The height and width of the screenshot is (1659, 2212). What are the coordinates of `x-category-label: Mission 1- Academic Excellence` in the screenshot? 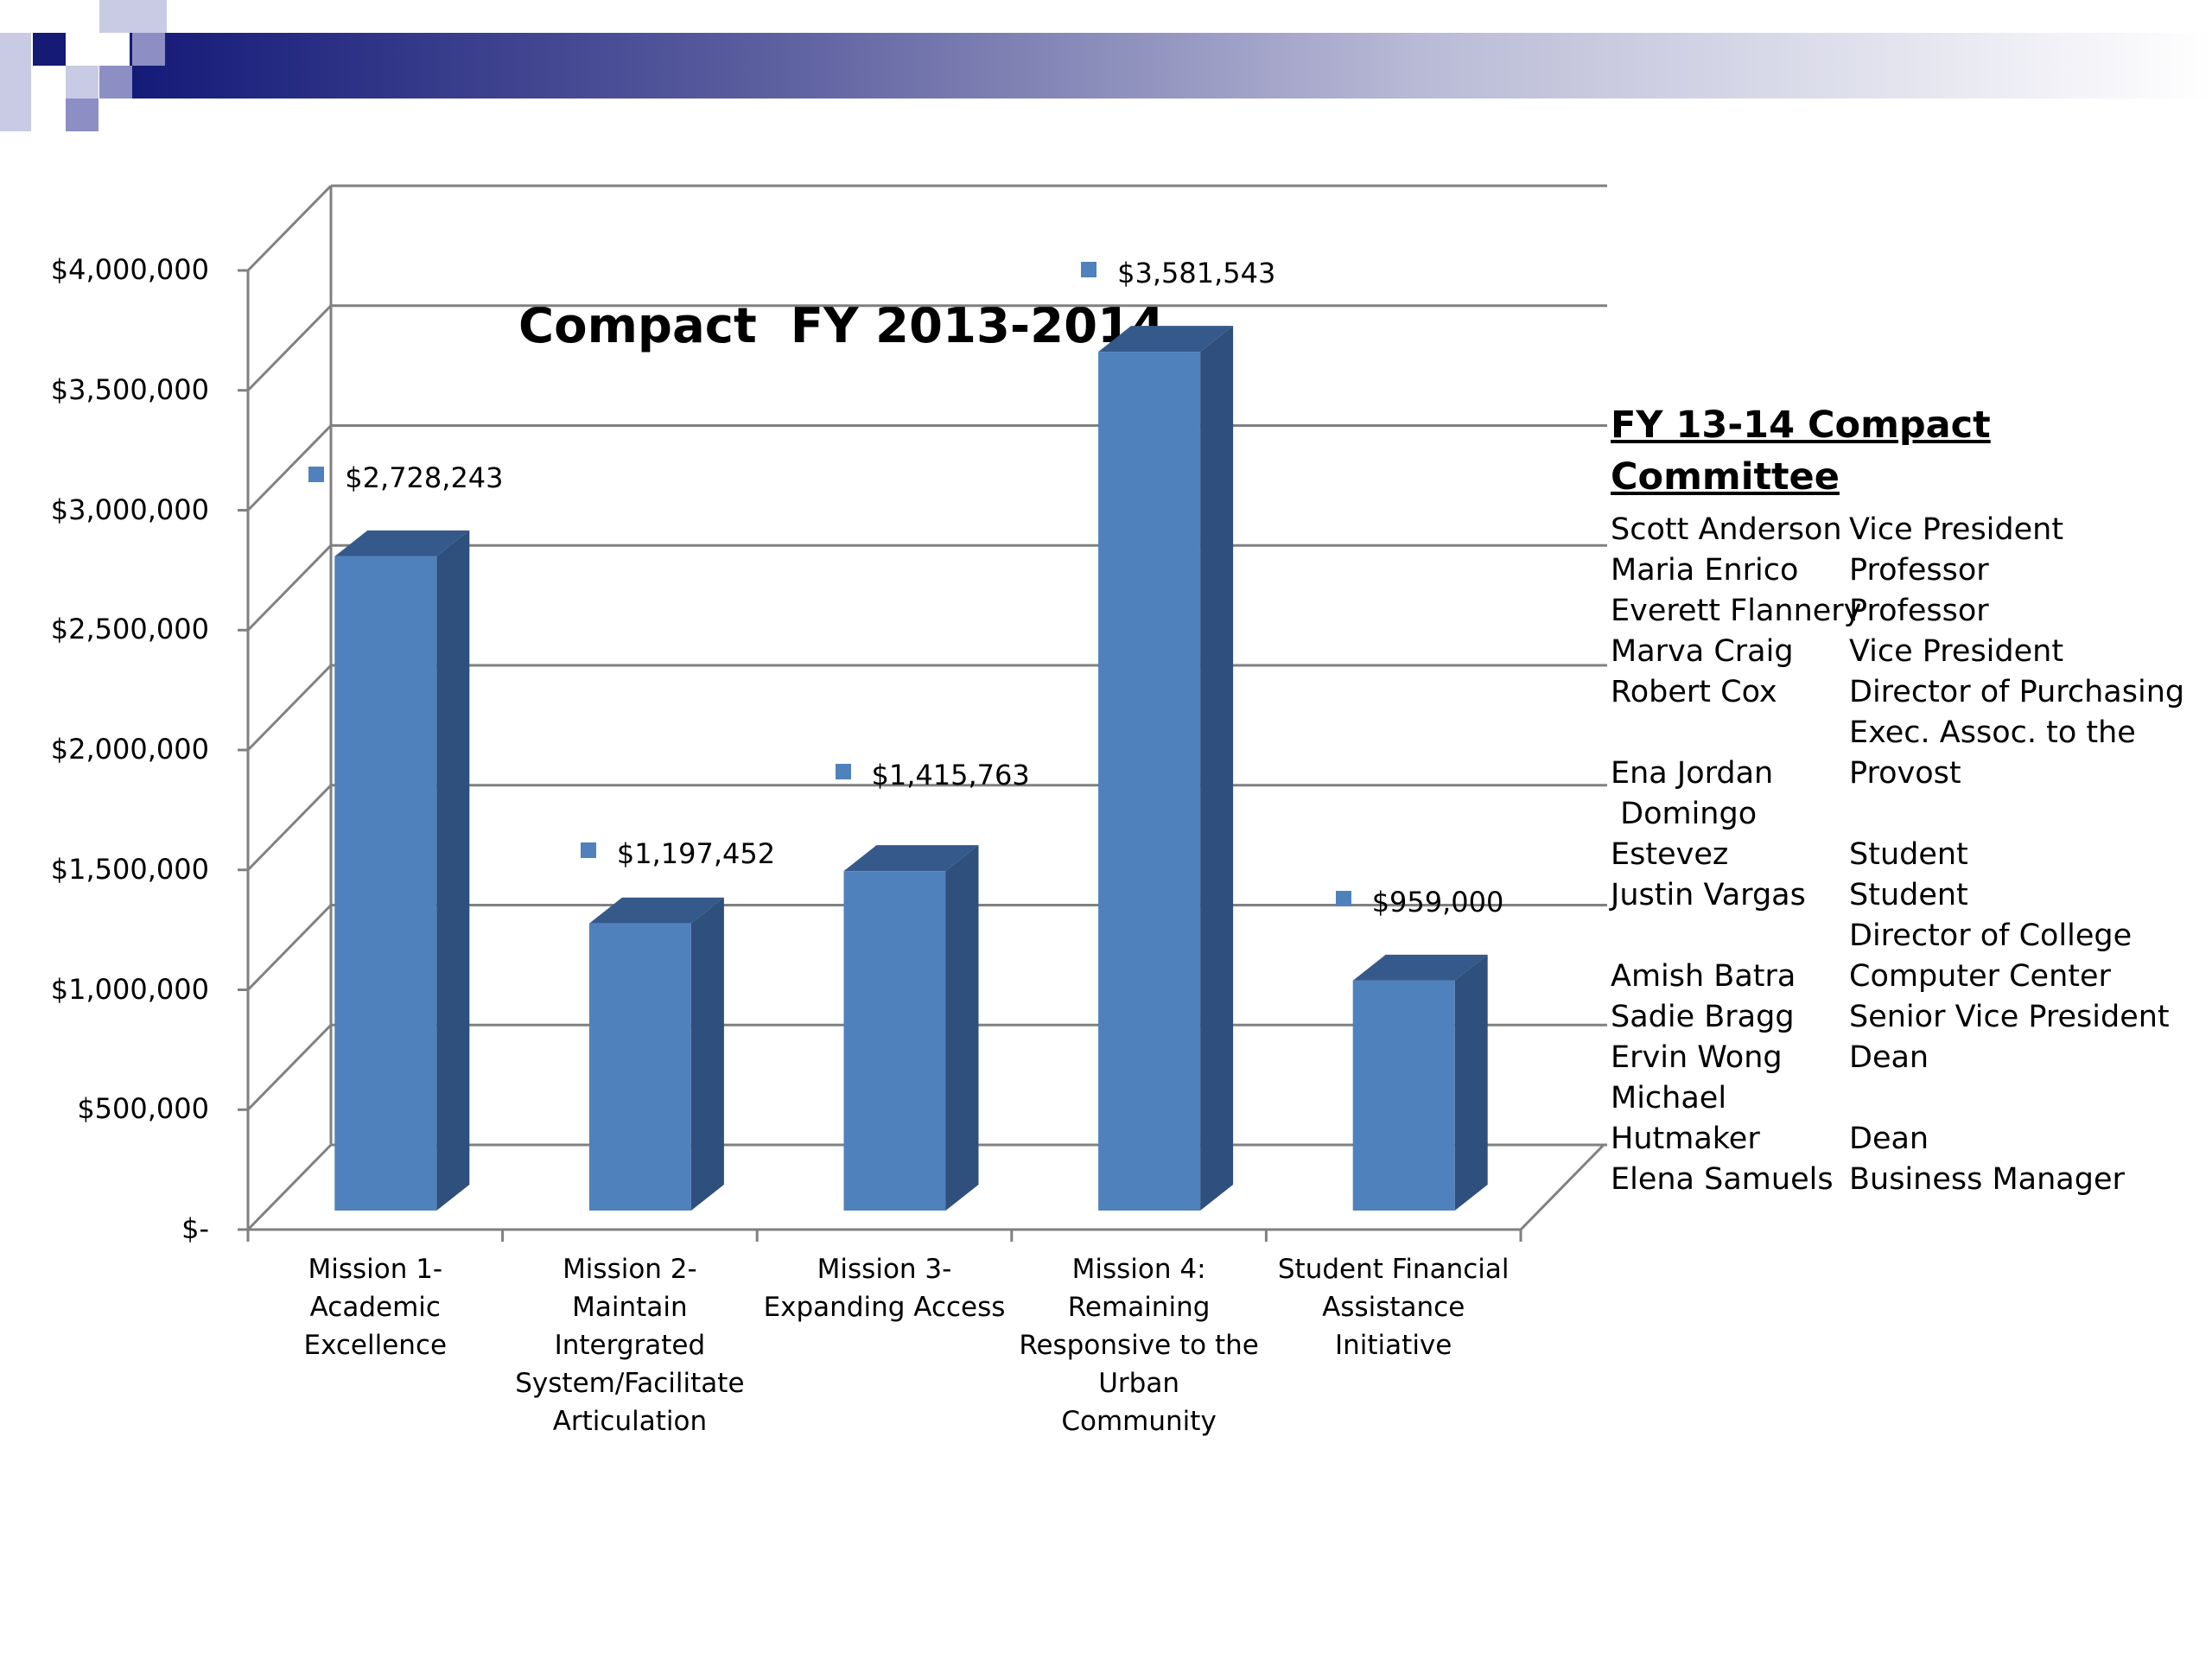 It's located at (375, 1307).